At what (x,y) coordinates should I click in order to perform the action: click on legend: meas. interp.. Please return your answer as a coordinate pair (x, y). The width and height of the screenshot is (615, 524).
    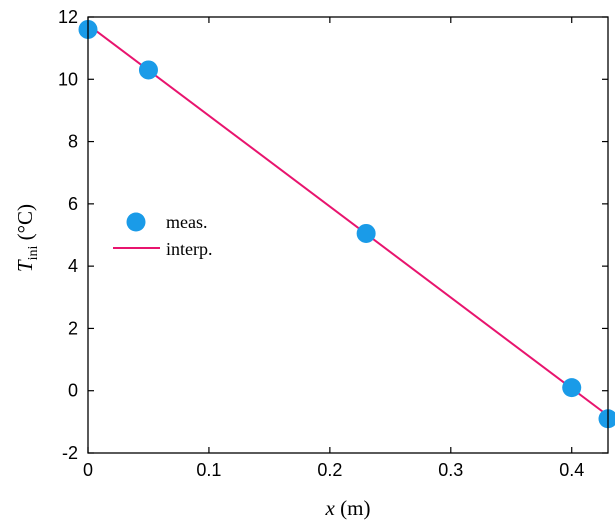
    Looking at the image, I should click on (163, 235).